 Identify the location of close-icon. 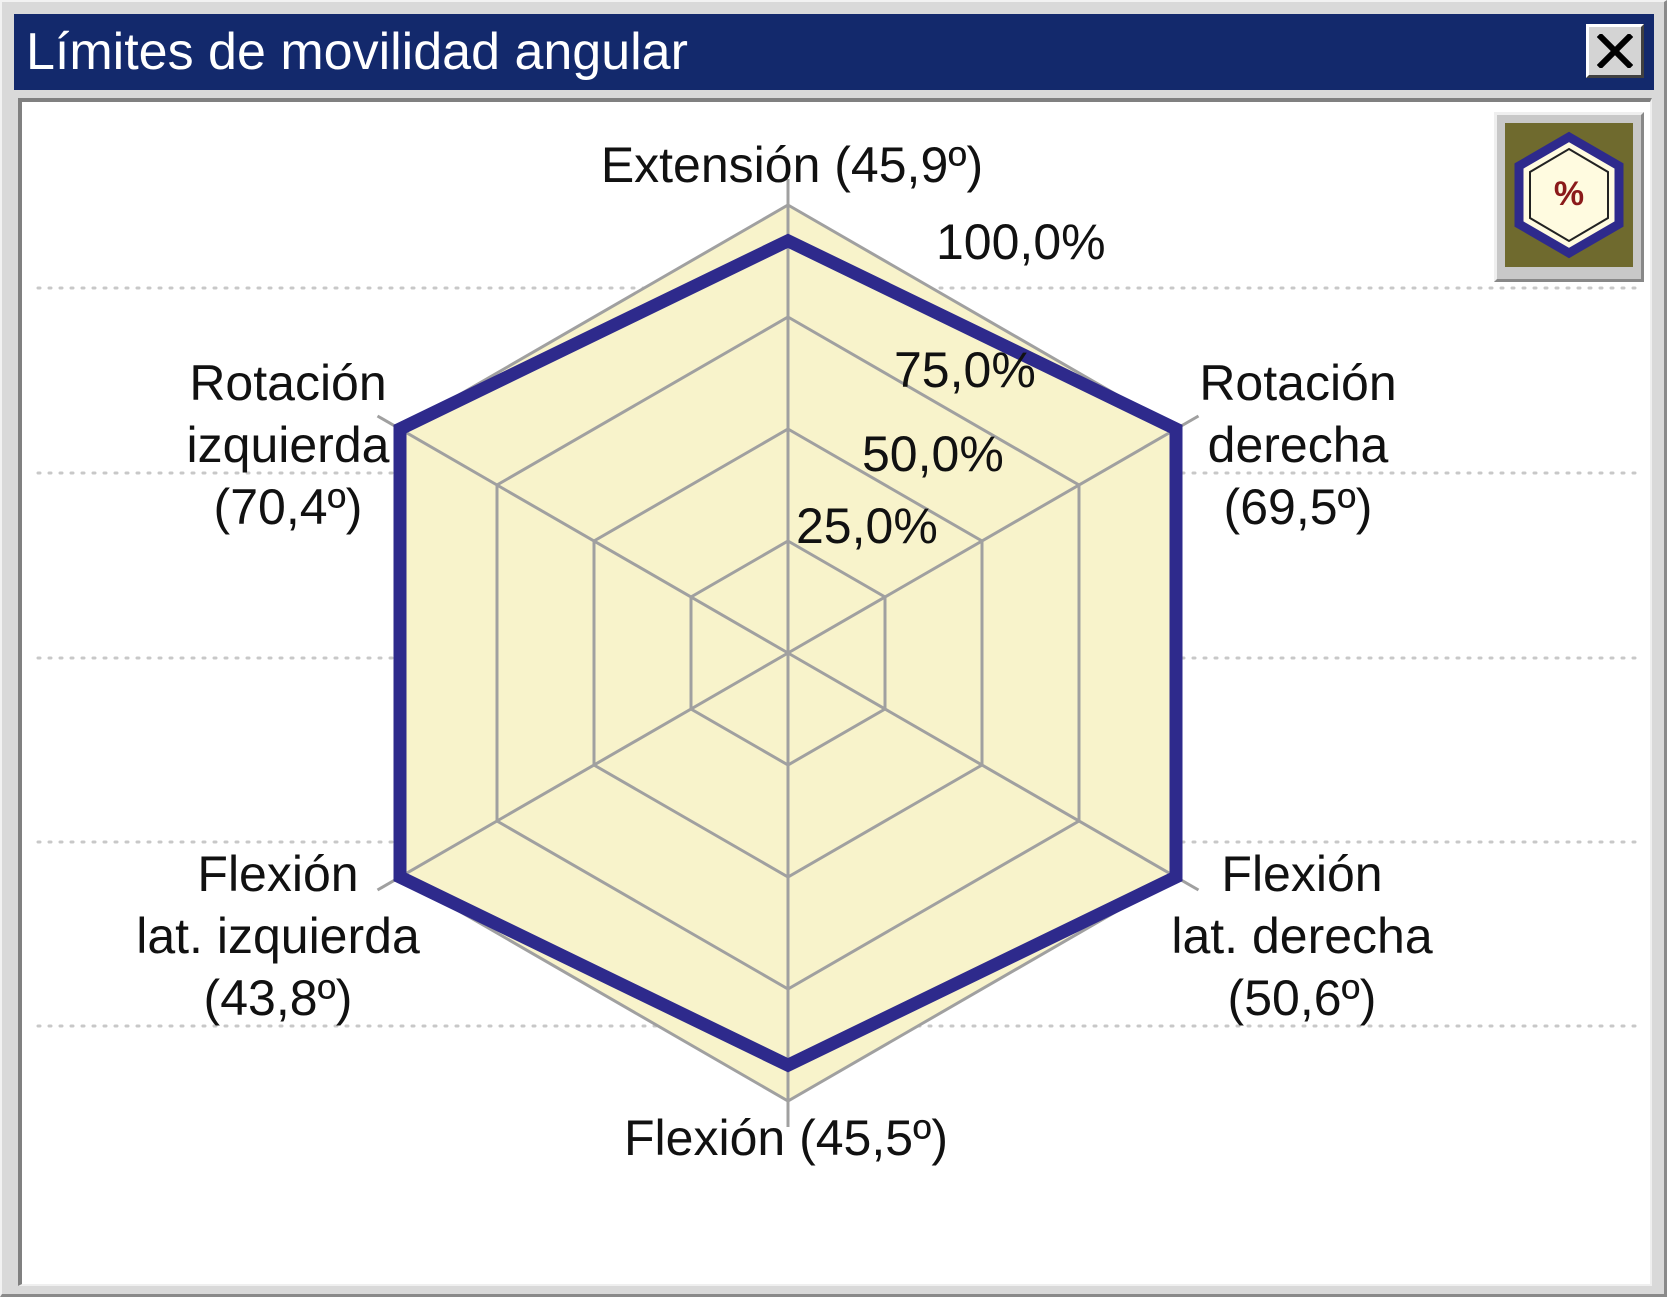
(1615, 51).